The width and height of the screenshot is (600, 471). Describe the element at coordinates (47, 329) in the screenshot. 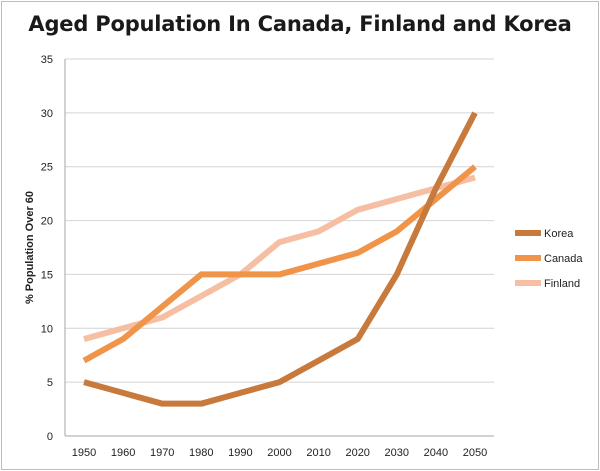

I see `y-tick-label: 10` at that location.